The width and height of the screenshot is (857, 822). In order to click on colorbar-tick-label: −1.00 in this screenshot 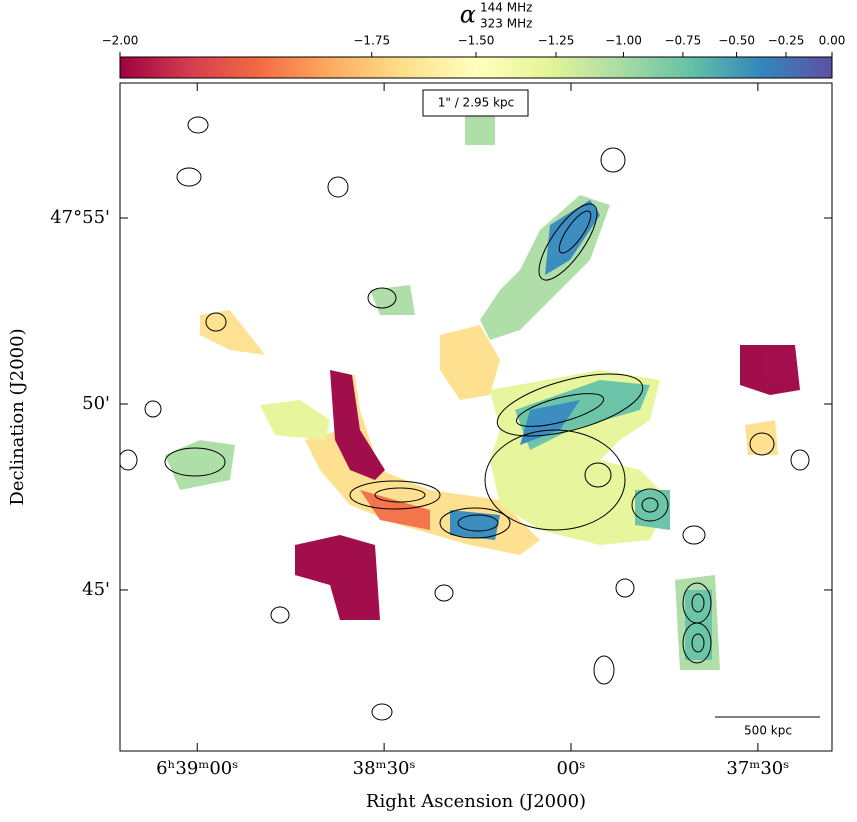, I will do `click(623, 41)`.